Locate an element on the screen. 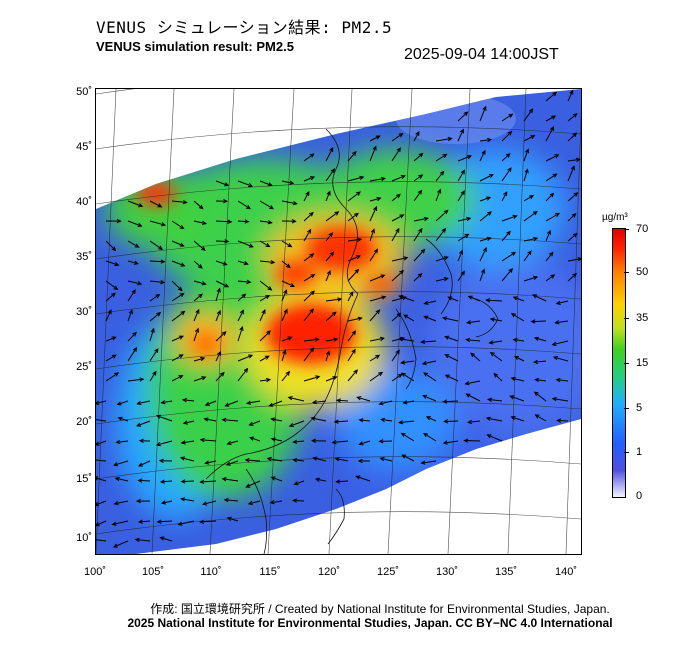  lon-label-115: 115˚ is located at coordinates (270, 572).